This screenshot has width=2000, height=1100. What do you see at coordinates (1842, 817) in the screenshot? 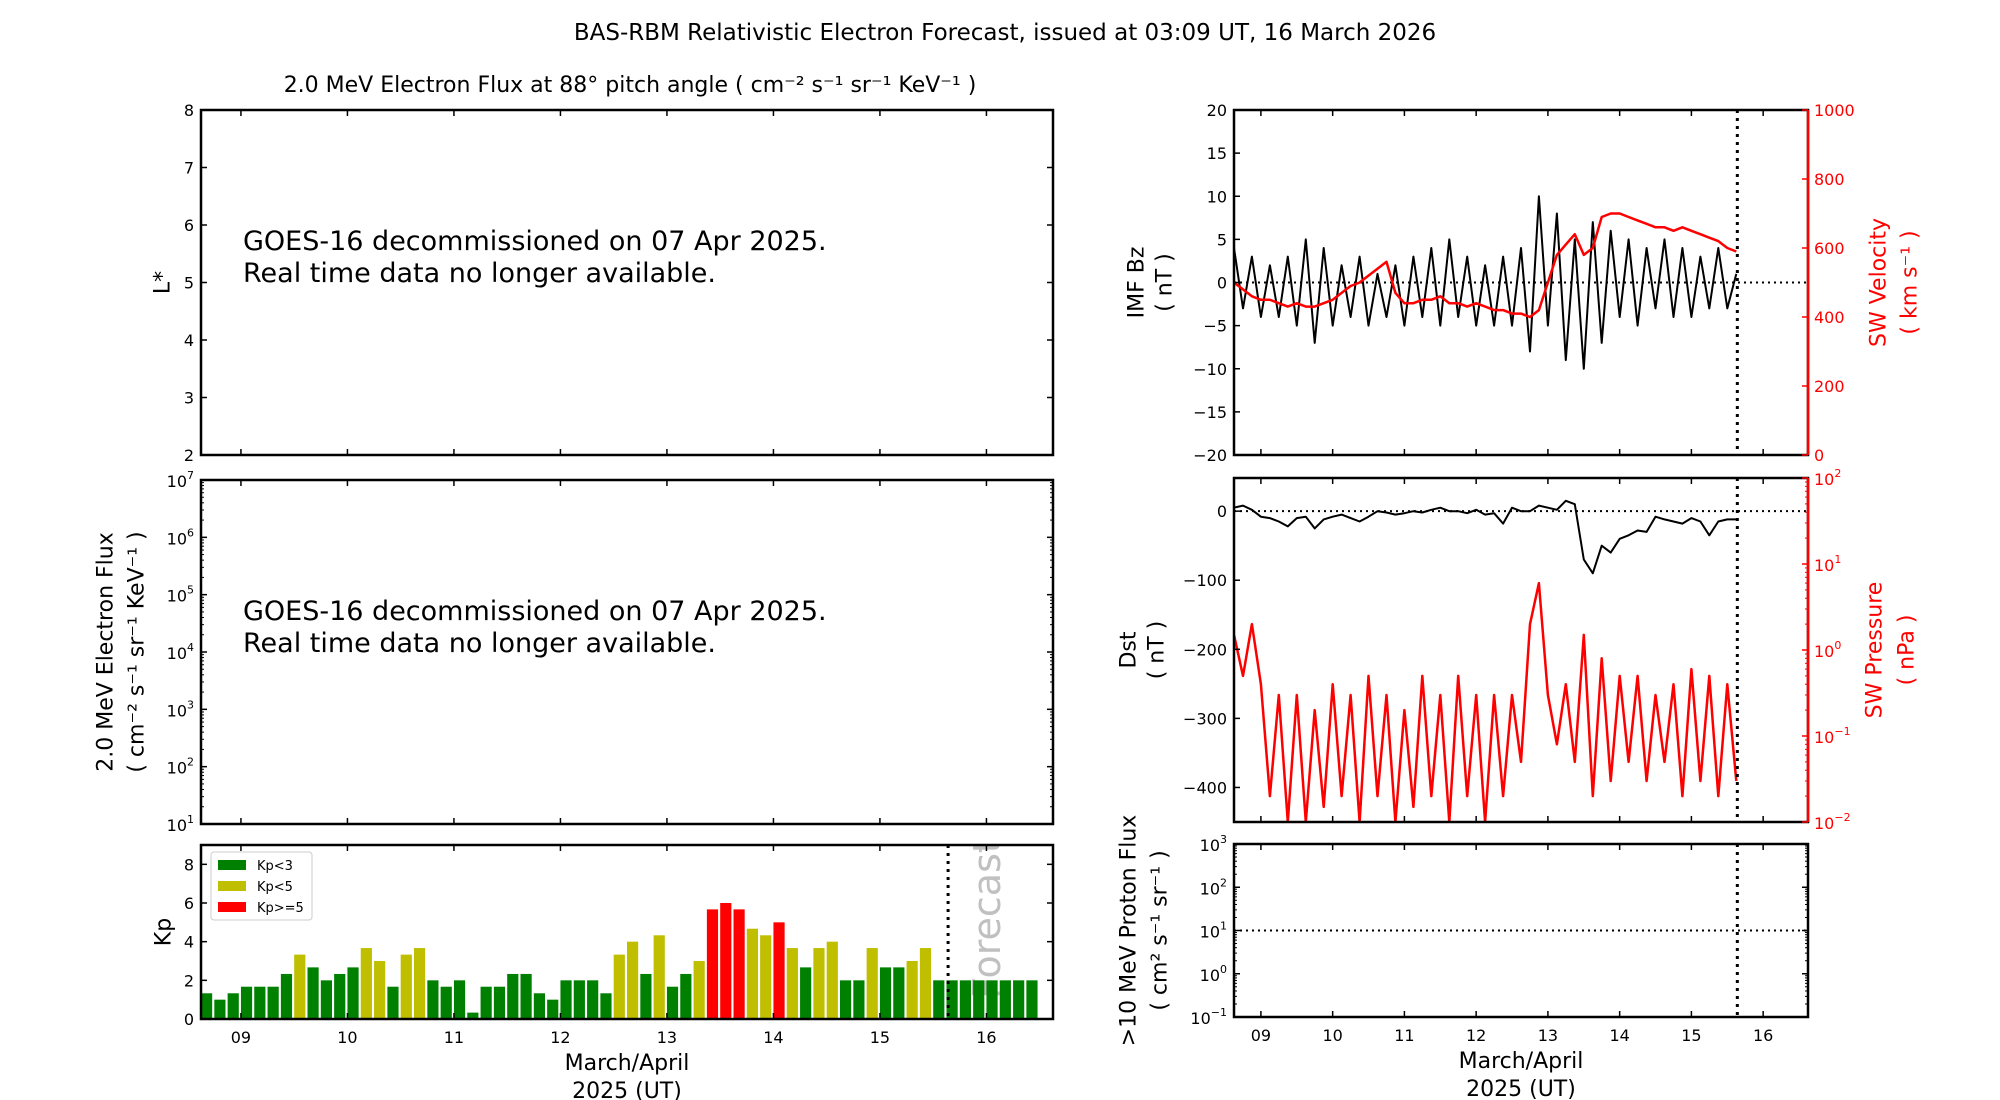
I see `tick-exponent: −2` at bounding box center [1842, 817].